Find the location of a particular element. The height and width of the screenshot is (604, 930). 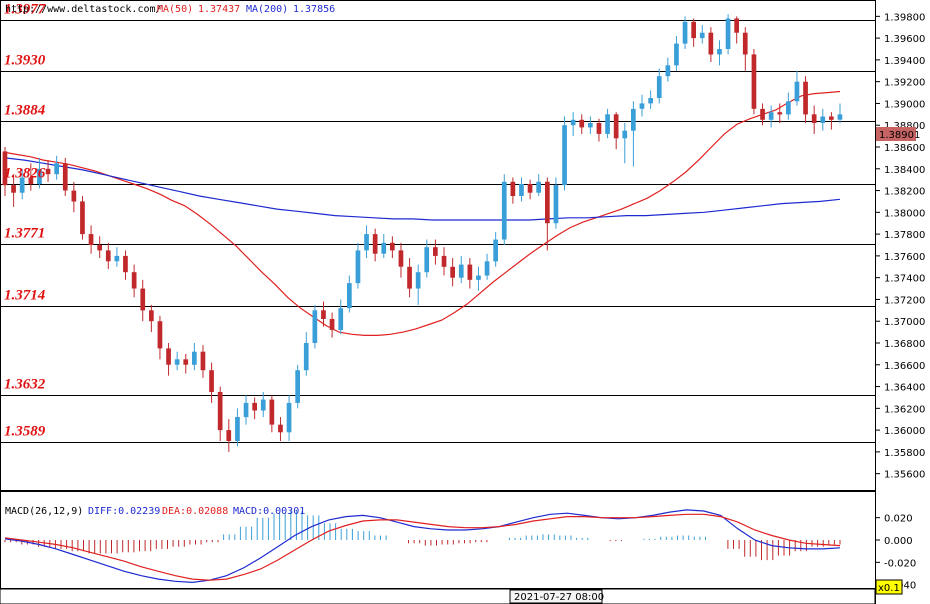

macd-dea-line is located at coordinates (422, 547).